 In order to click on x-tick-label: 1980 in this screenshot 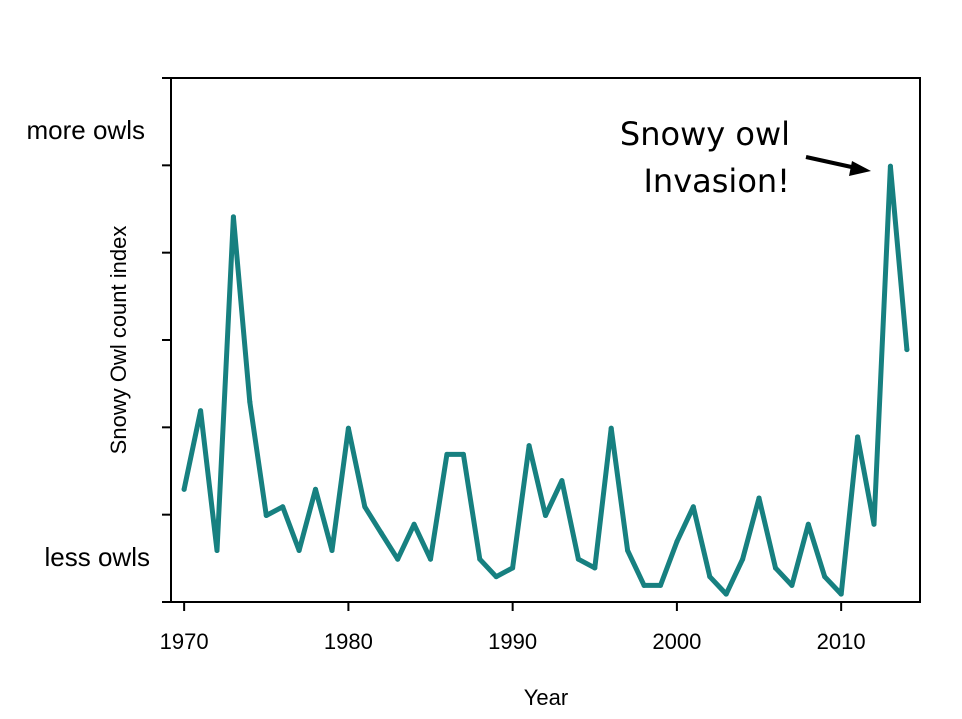, I will do `click(348, 641)`.